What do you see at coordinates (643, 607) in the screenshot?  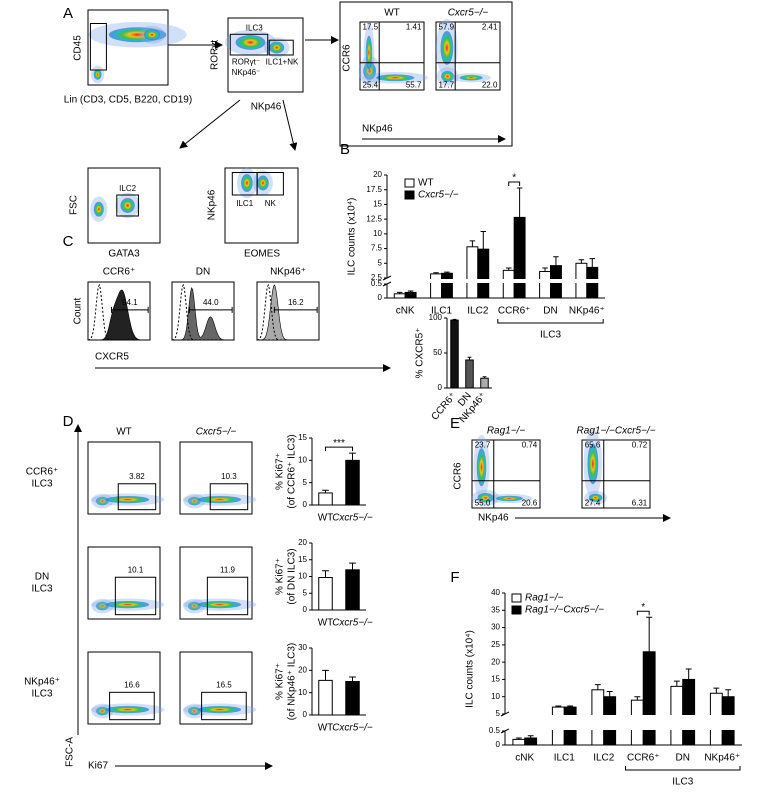 I see `significance-label: *` at bounding box center [643, 607].